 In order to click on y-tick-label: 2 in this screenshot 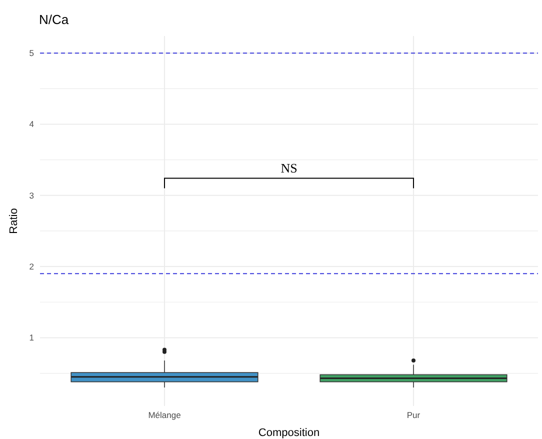, I will do `click(31, 267)`.